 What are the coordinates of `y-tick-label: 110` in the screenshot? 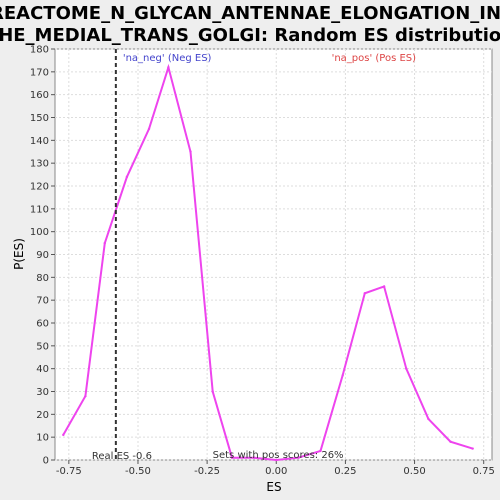 It's located at (39, 209).